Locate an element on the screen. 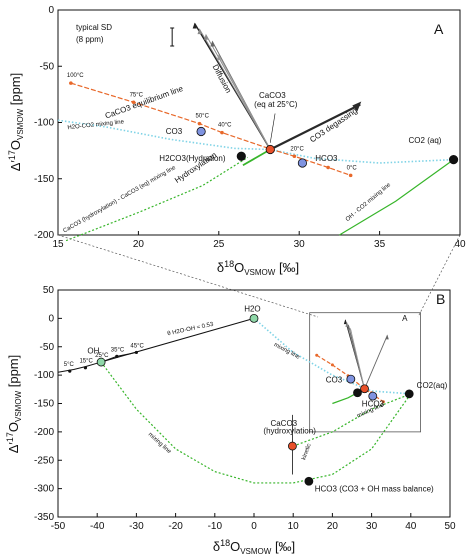 Image resolution: width=474 pixels, height=556 pixels. inset-box is located at coordinates (365, 372).